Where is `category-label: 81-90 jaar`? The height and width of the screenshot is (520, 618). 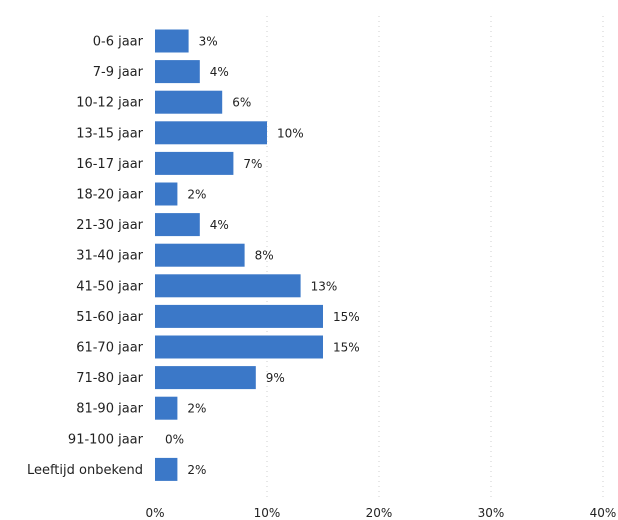
category-label: 81-90 jaar is located at coordinates (109, 409).